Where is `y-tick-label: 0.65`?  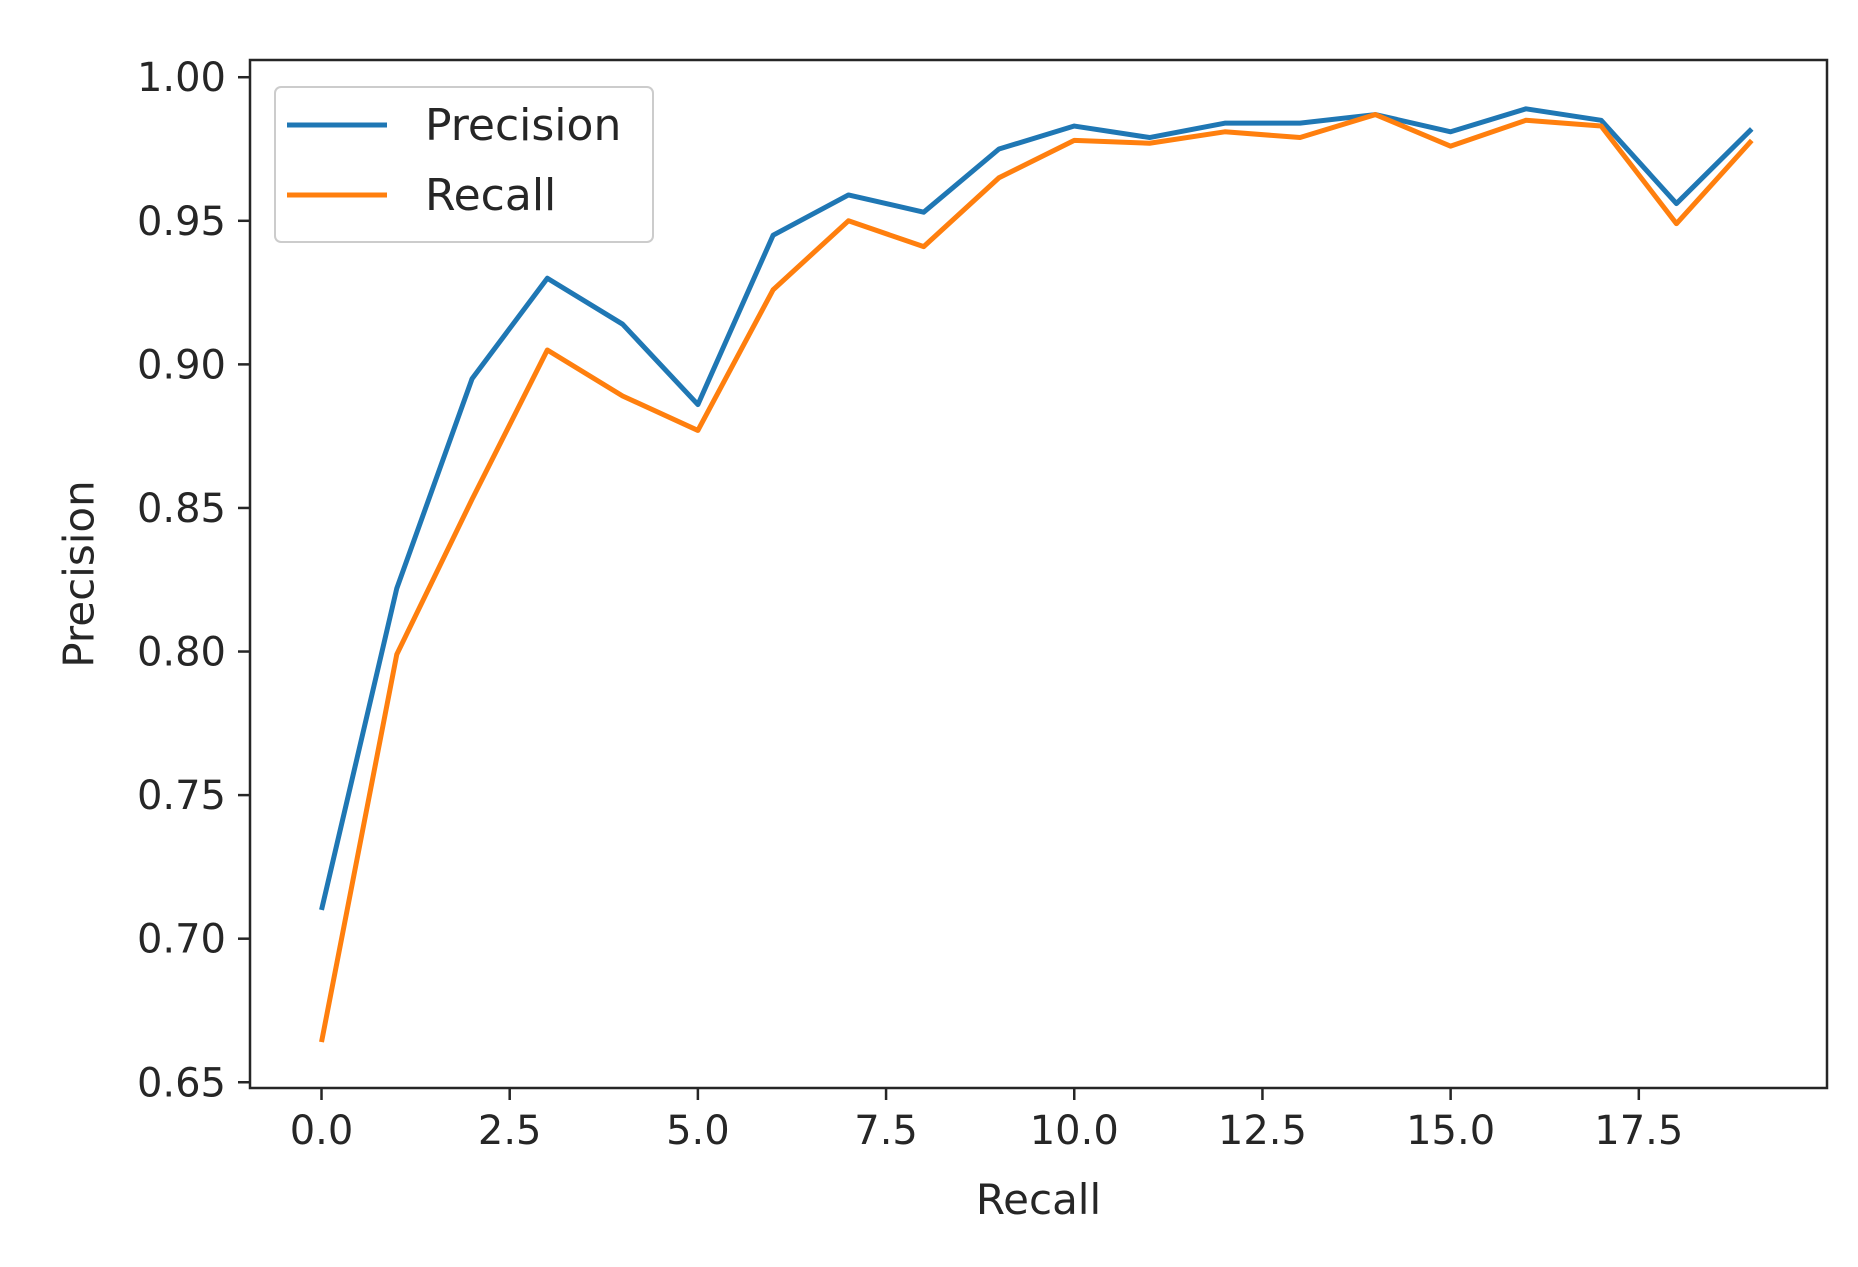 y-tick-label: 0.65 is located at coordinates (181, 1083).